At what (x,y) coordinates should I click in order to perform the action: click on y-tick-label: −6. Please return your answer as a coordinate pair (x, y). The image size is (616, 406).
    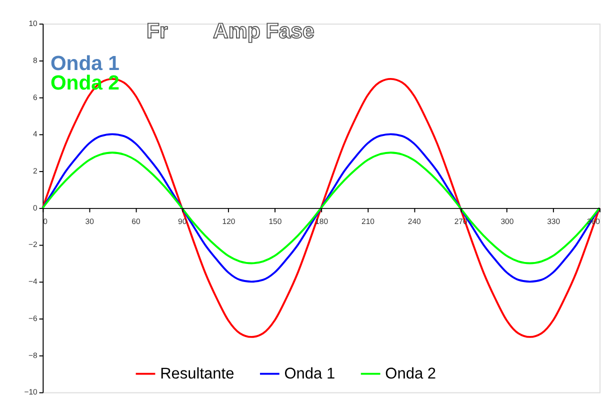
    Looking at the image, I should click on (33, 318).